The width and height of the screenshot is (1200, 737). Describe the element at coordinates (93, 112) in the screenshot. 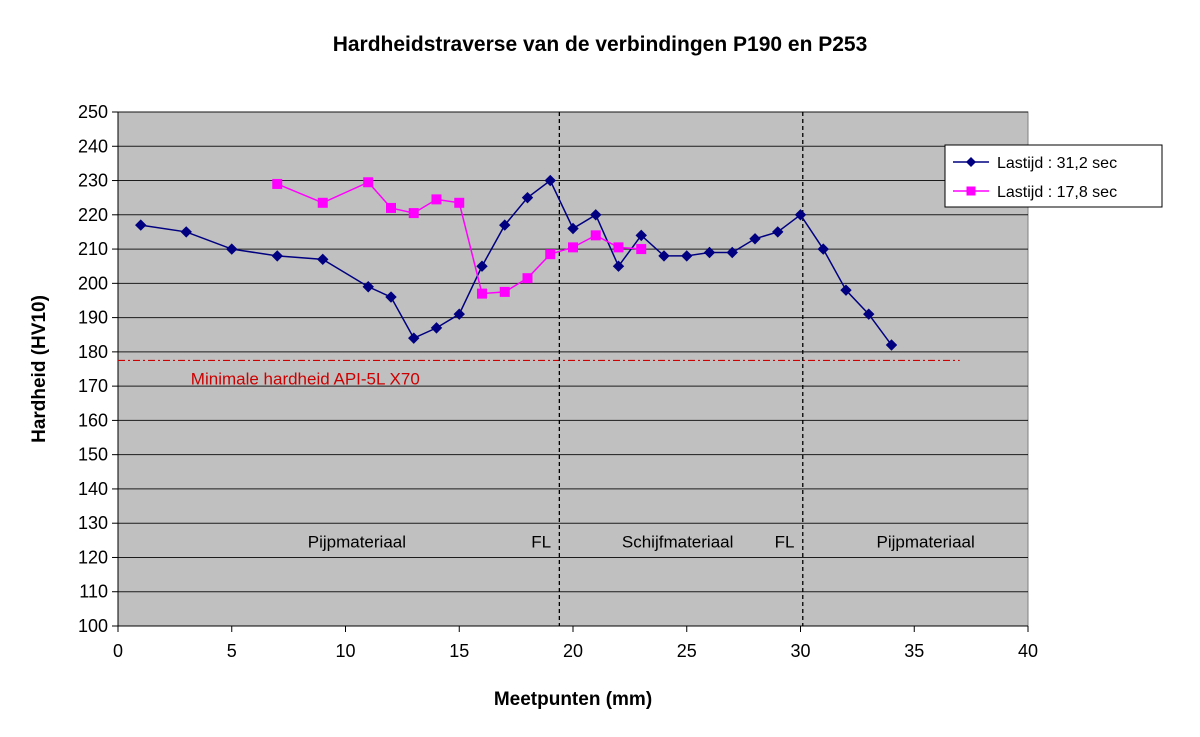

I see `y-tick-label: 250` at that location.